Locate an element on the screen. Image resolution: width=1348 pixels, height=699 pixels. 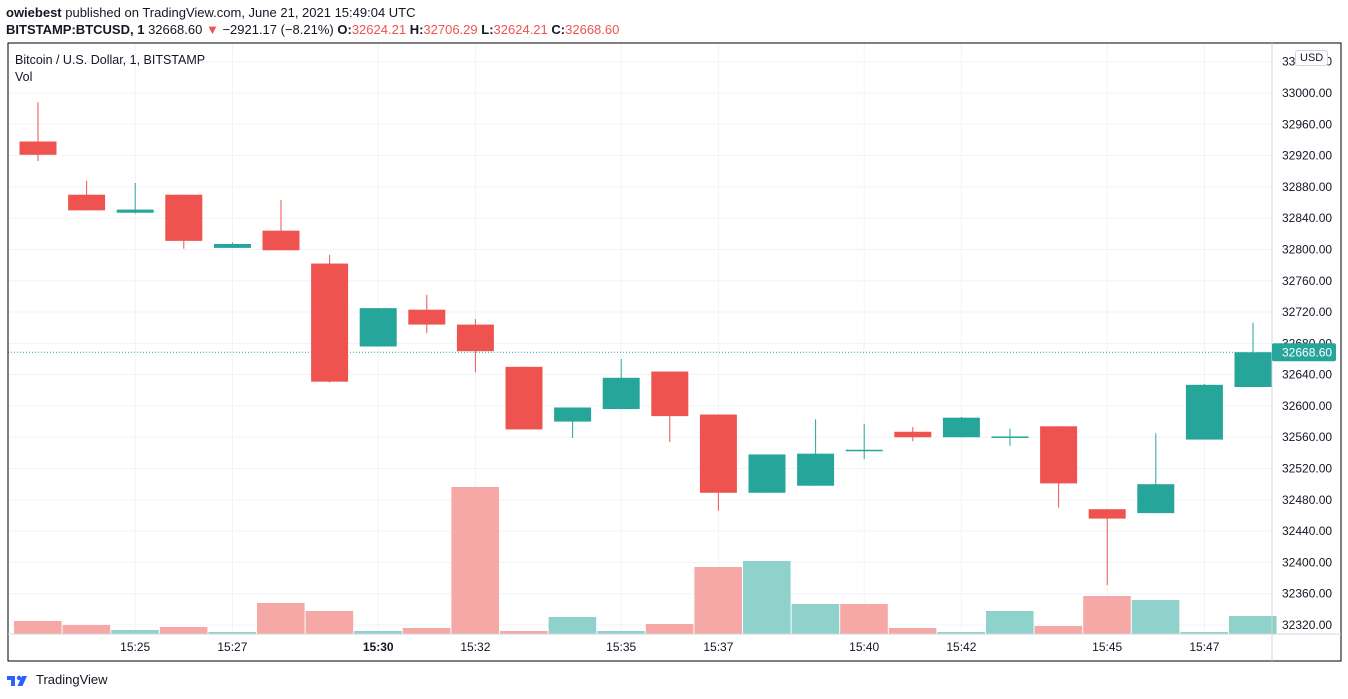
publisher-name: owiebest is located at coordinates (34, 12).